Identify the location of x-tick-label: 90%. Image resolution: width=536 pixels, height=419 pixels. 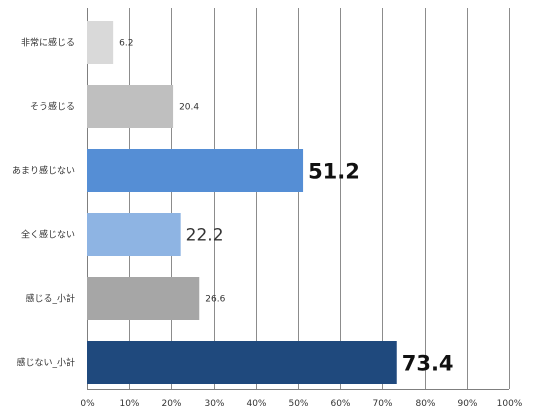
(467, 404).